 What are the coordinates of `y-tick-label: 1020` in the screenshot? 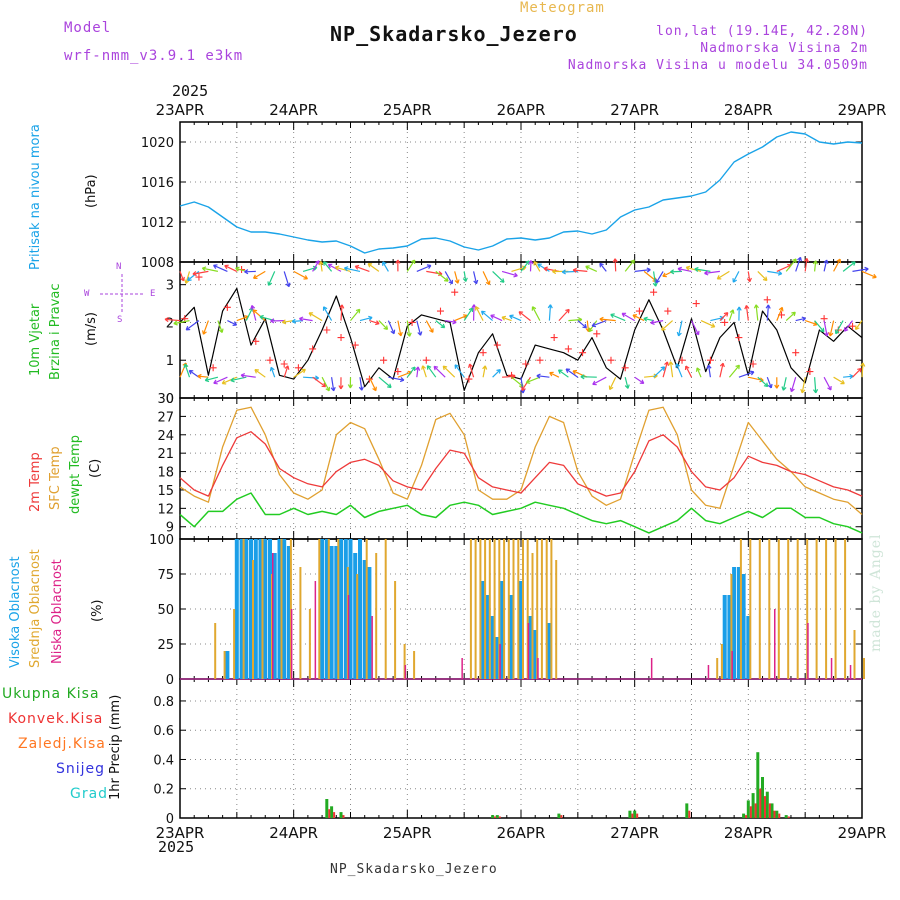 It's located at (157, 143).